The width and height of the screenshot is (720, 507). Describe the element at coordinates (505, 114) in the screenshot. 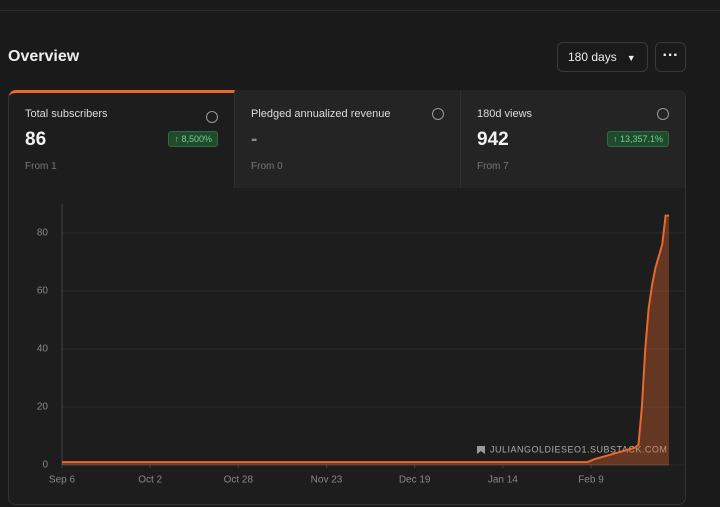

I see `card-label: 180d views` at that location.